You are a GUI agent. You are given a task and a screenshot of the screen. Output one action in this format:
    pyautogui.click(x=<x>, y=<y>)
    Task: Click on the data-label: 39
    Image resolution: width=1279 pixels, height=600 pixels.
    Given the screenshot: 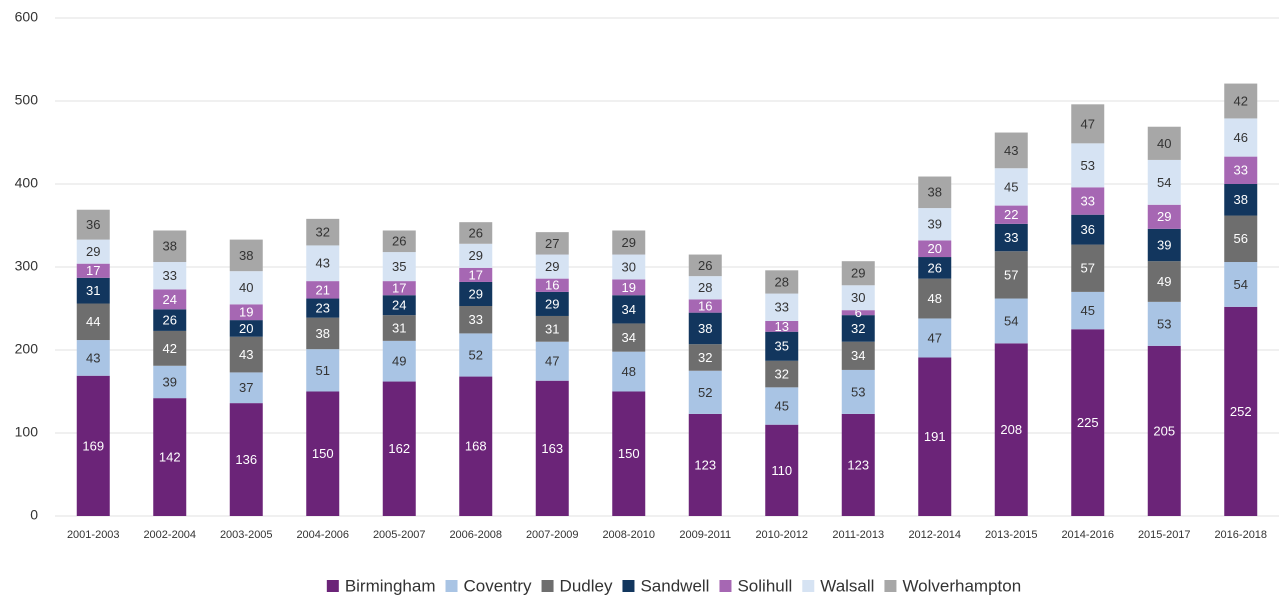 What is the action you would take?
    pyautogui.click(x=170, y=381)
    